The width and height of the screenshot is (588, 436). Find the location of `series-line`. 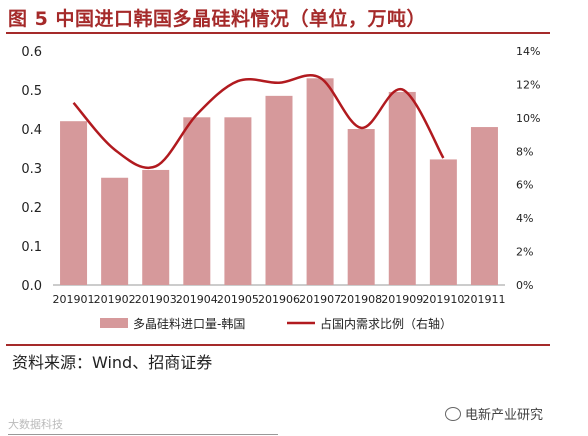

series-line is located at coordinates (258, 121).